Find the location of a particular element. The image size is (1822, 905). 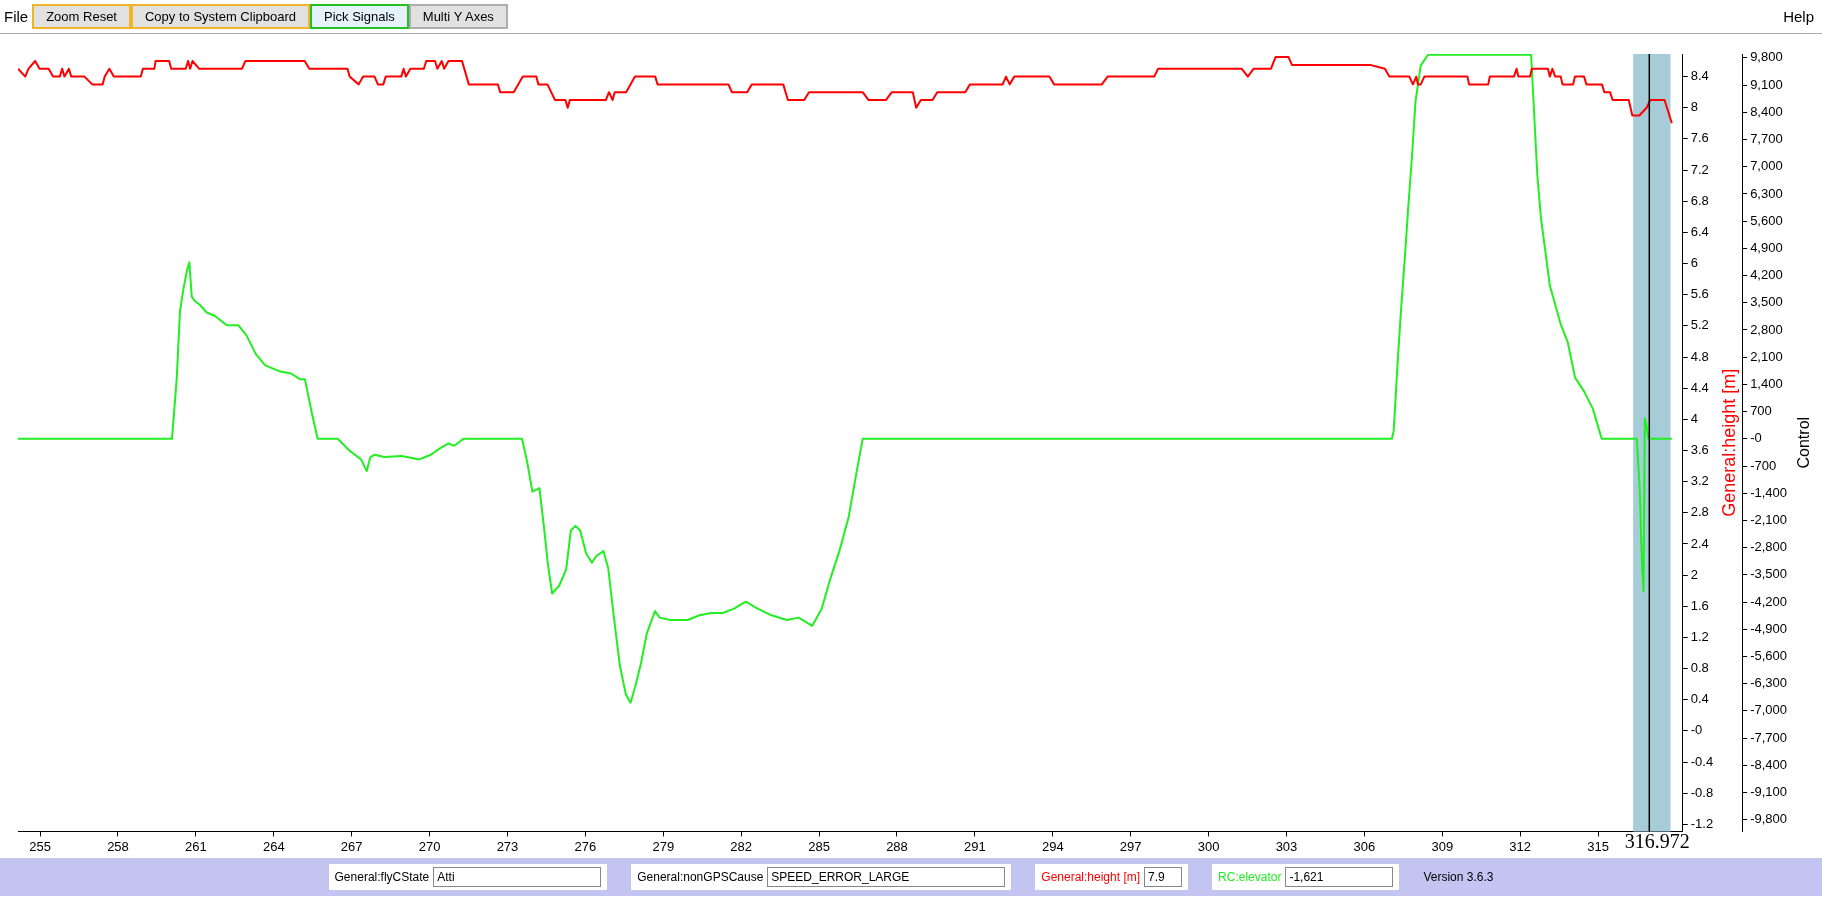

y-tick-label: 1.6 is located at coordinates (1699, 605).